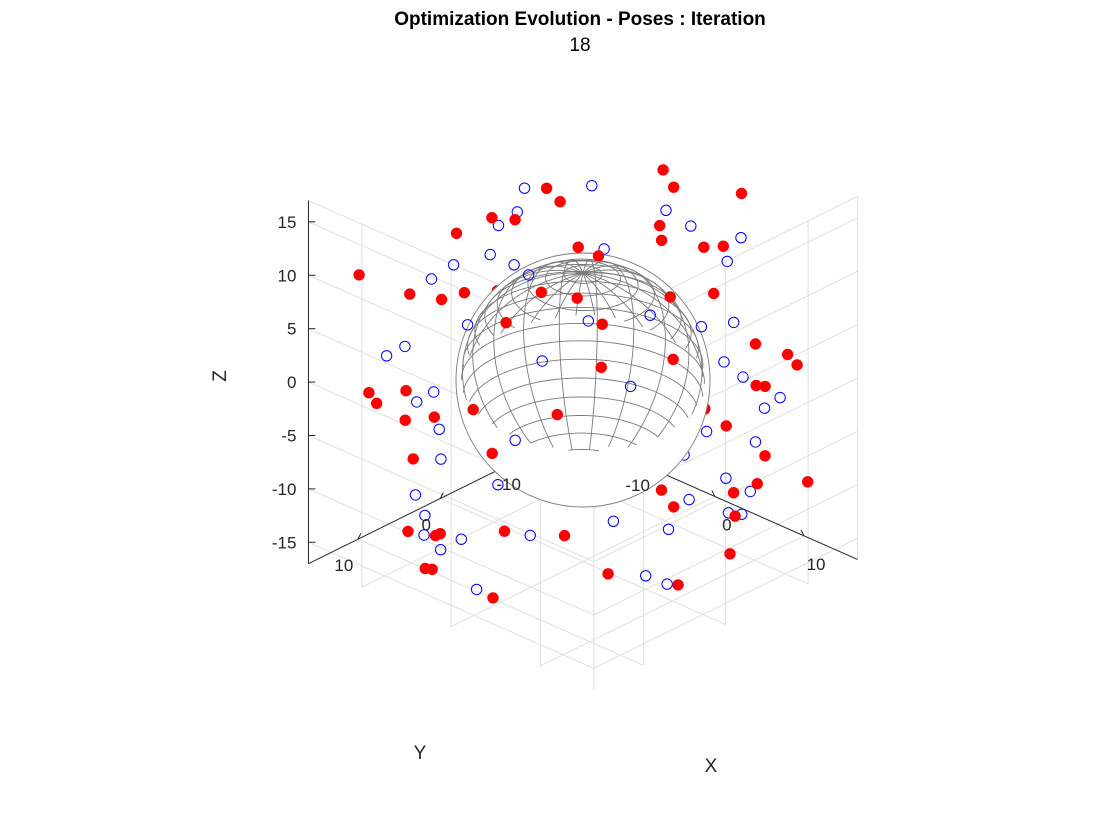  Describe the element at coordinates (426, 525) in the screenshot. I see `y-tick-label: 0` at that location.